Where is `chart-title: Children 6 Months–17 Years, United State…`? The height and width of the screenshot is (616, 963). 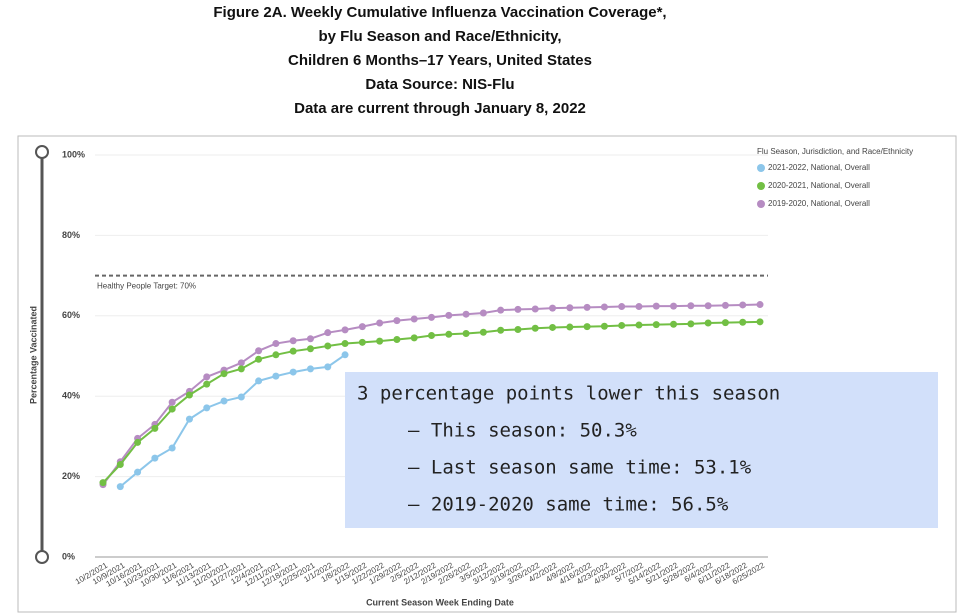 chart-title: Children 6 Months–17 Years, United State… is located at coordinates (440, 60).